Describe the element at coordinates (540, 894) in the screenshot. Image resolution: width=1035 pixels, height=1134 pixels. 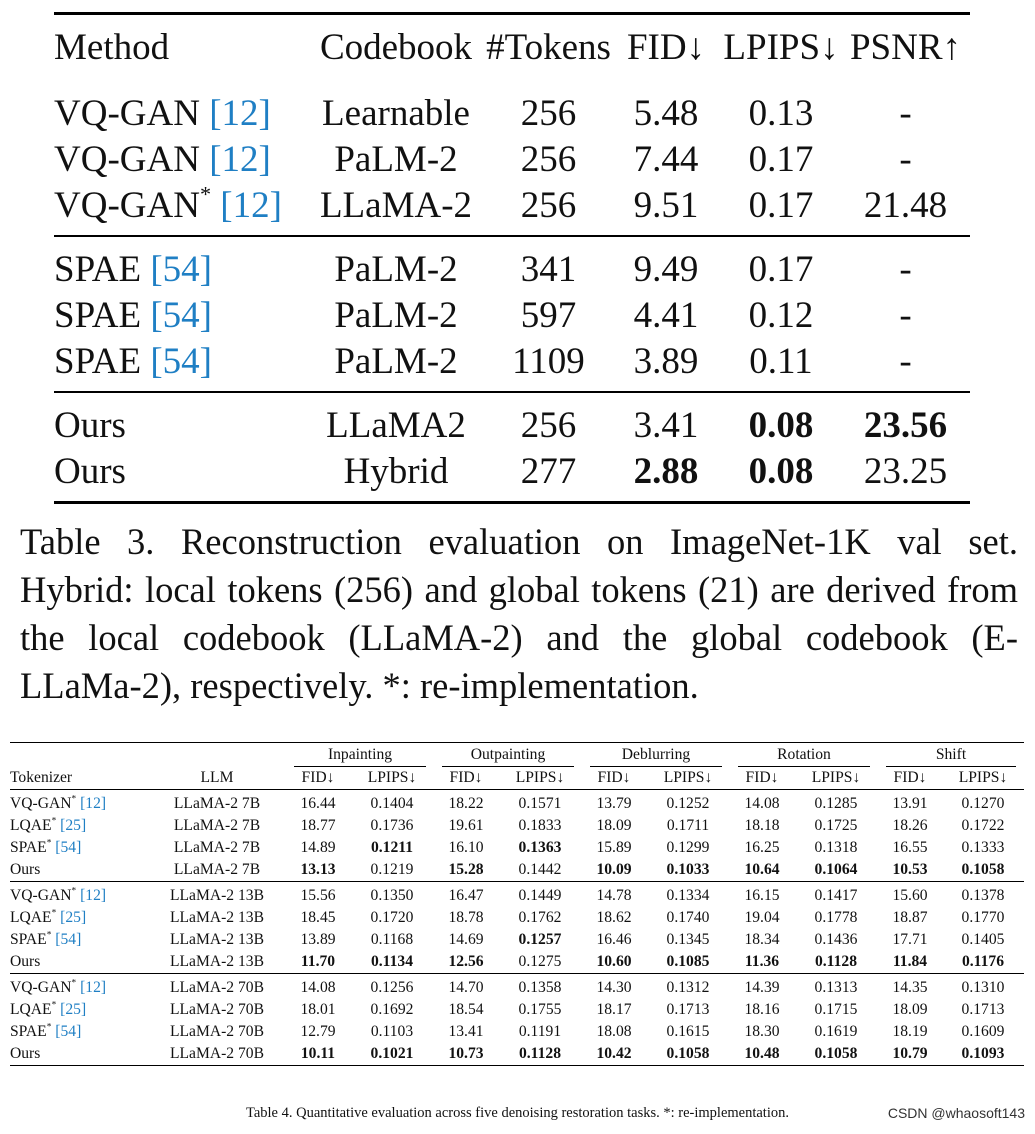
I see `t4-value-cell: 0.1449` at that location.